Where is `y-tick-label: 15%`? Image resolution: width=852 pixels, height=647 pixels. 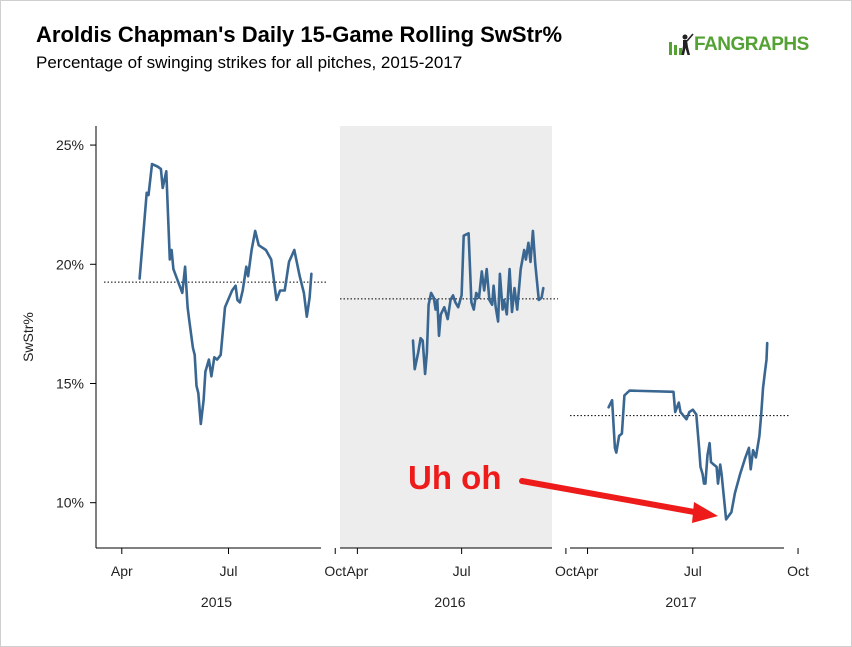
y-tick-label: 15% is located at coordinates (70, 383).